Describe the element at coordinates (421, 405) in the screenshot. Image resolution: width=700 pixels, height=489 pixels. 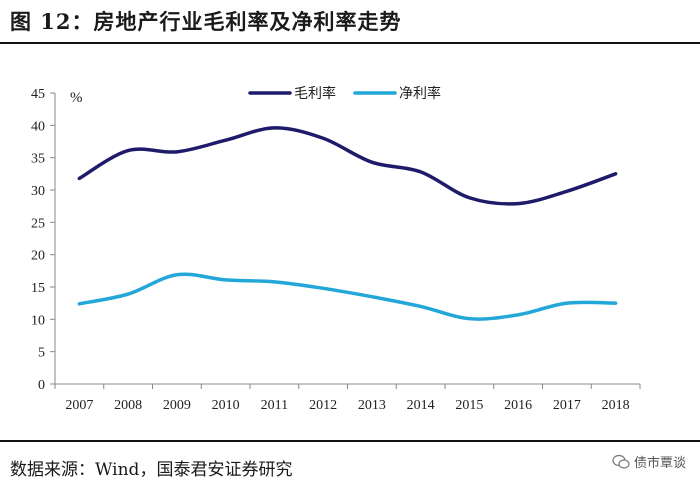
I see `x-tick-label: 2014` at that location.